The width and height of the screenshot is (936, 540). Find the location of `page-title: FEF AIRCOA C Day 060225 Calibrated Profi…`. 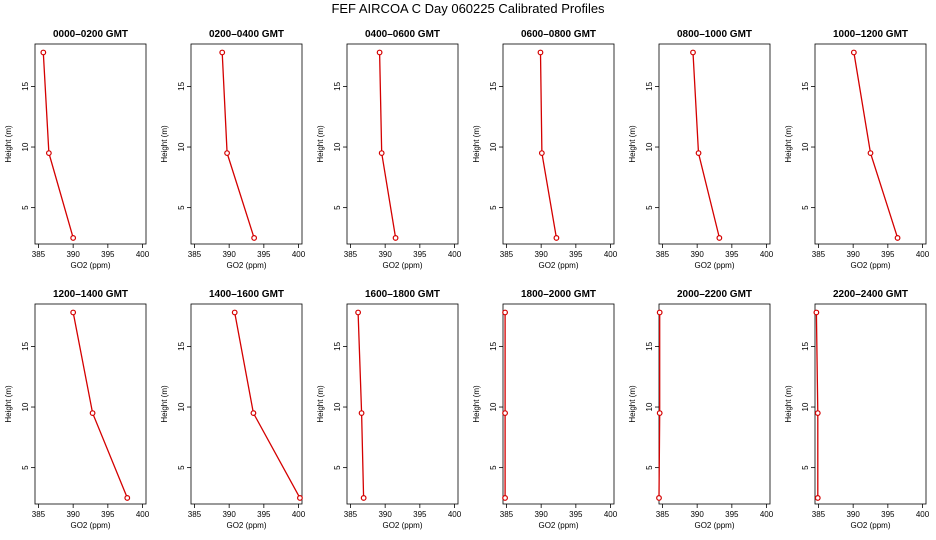

page-title: FEF AIRCOA C Day 060225 Calibrated Profi… is located at coordinates (468, 8).